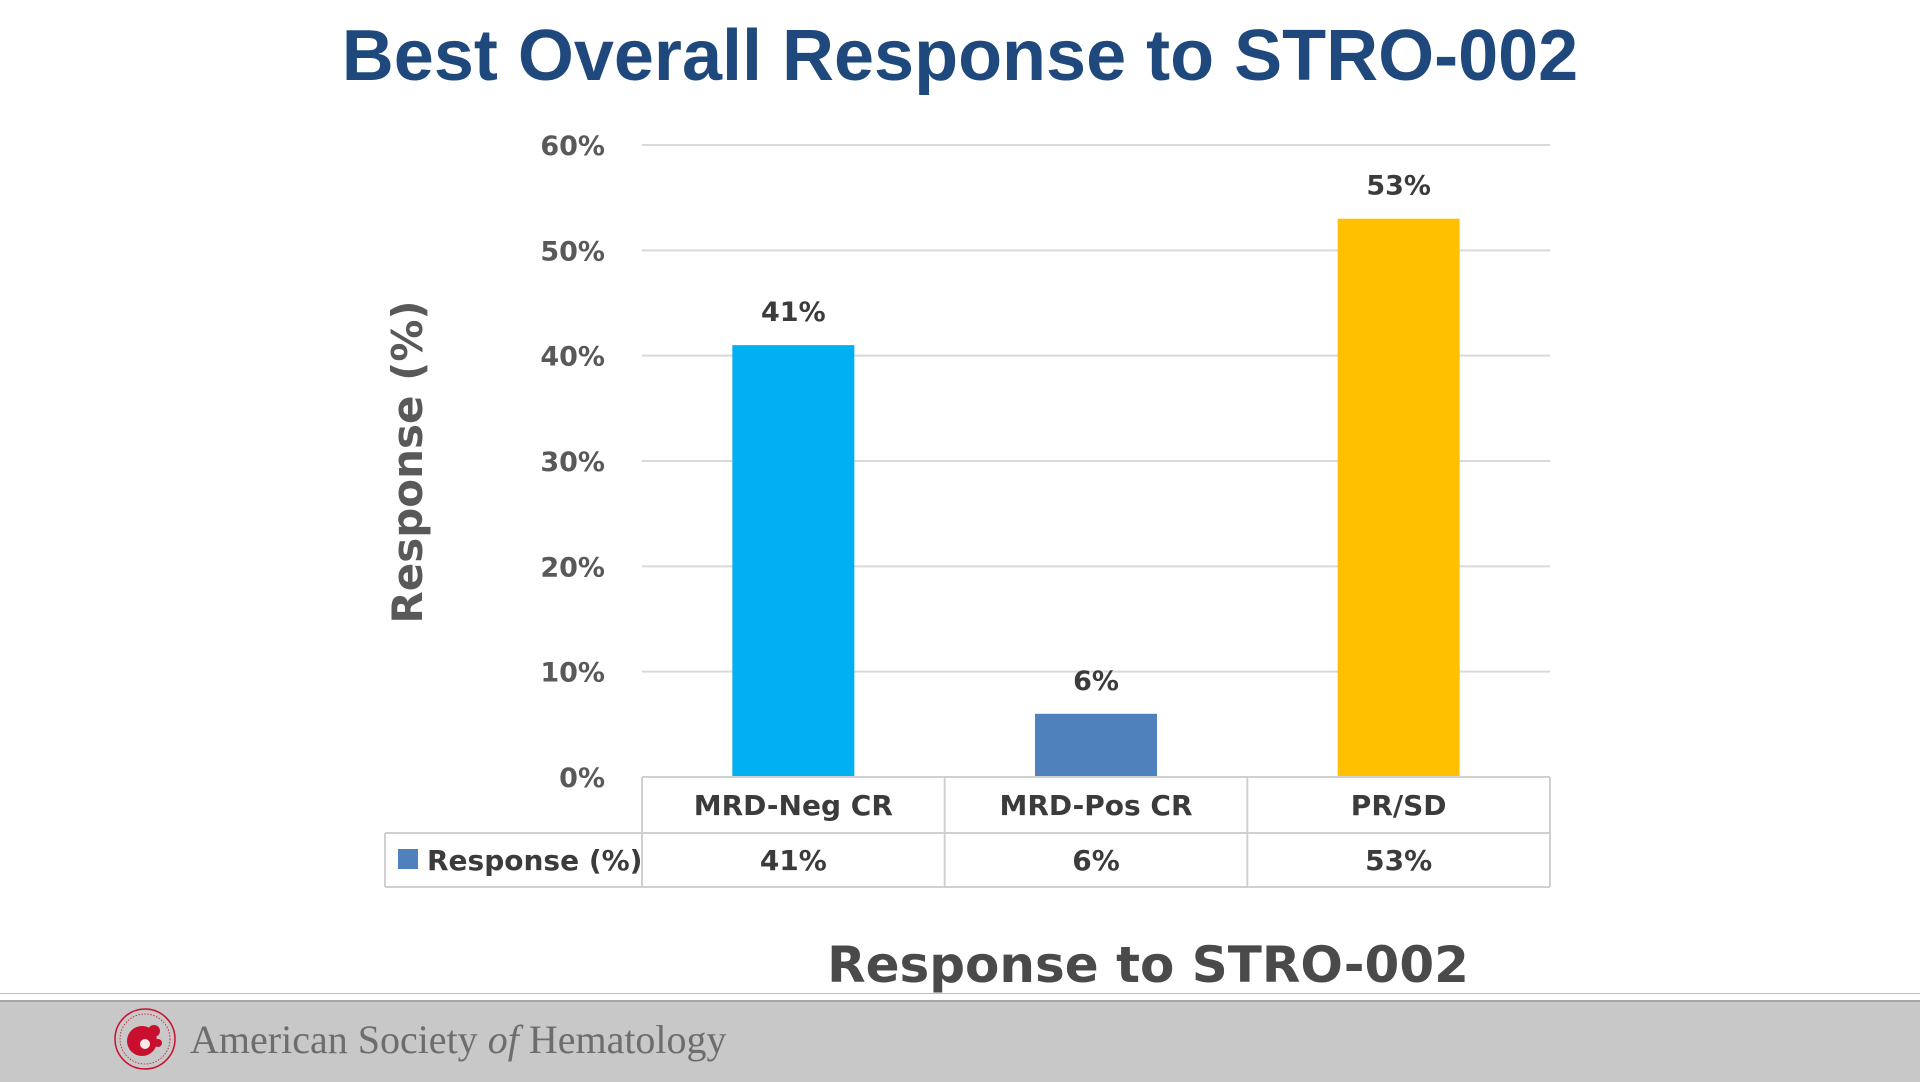 This screenshot has width=1920, height=1082. Describe the element at coordinates (1398, 186) in the screenshot. I see `data-label: 53%` at that location.